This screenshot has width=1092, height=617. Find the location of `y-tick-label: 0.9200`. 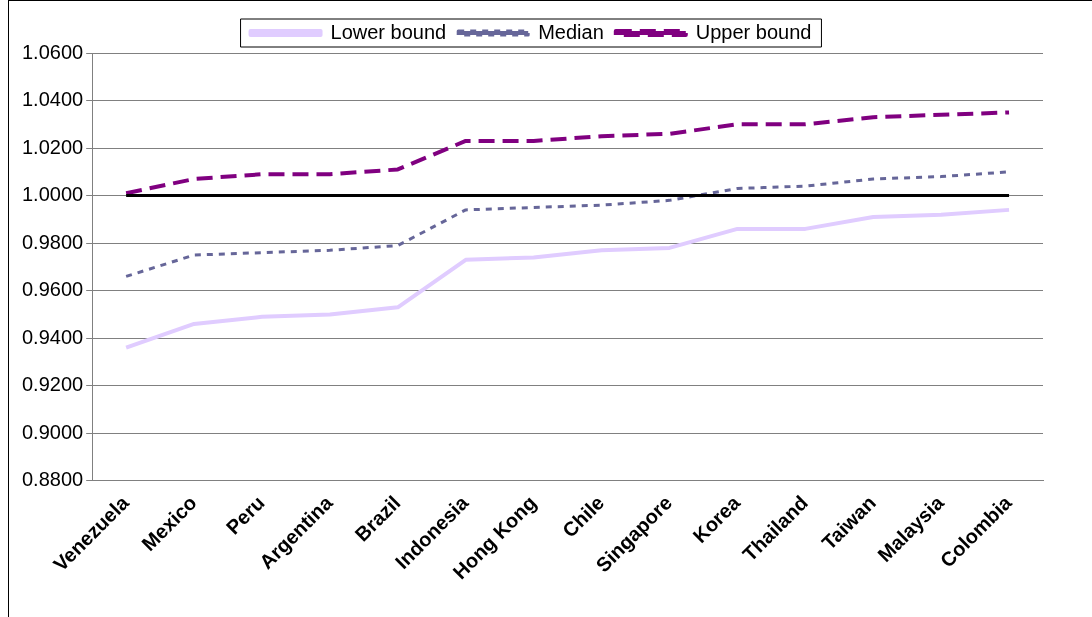

y-tick-label: 0.9200 is located at coordinates (53, 384).